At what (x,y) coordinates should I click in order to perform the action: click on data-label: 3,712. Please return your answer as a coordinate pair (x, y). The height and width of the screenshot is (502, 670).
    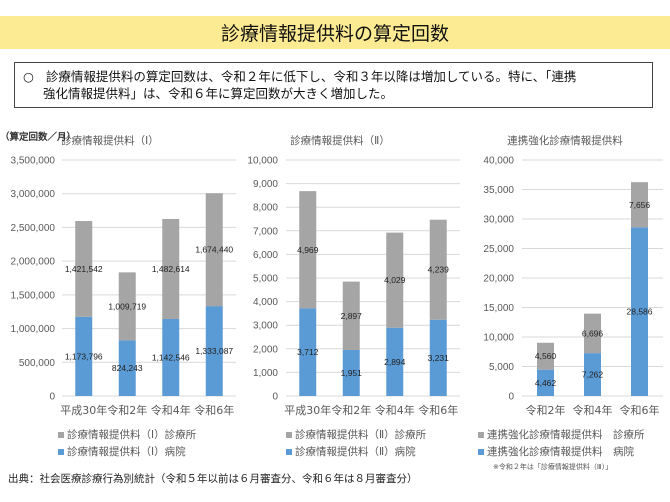
    Looking at the image, I should click on (308, 352).